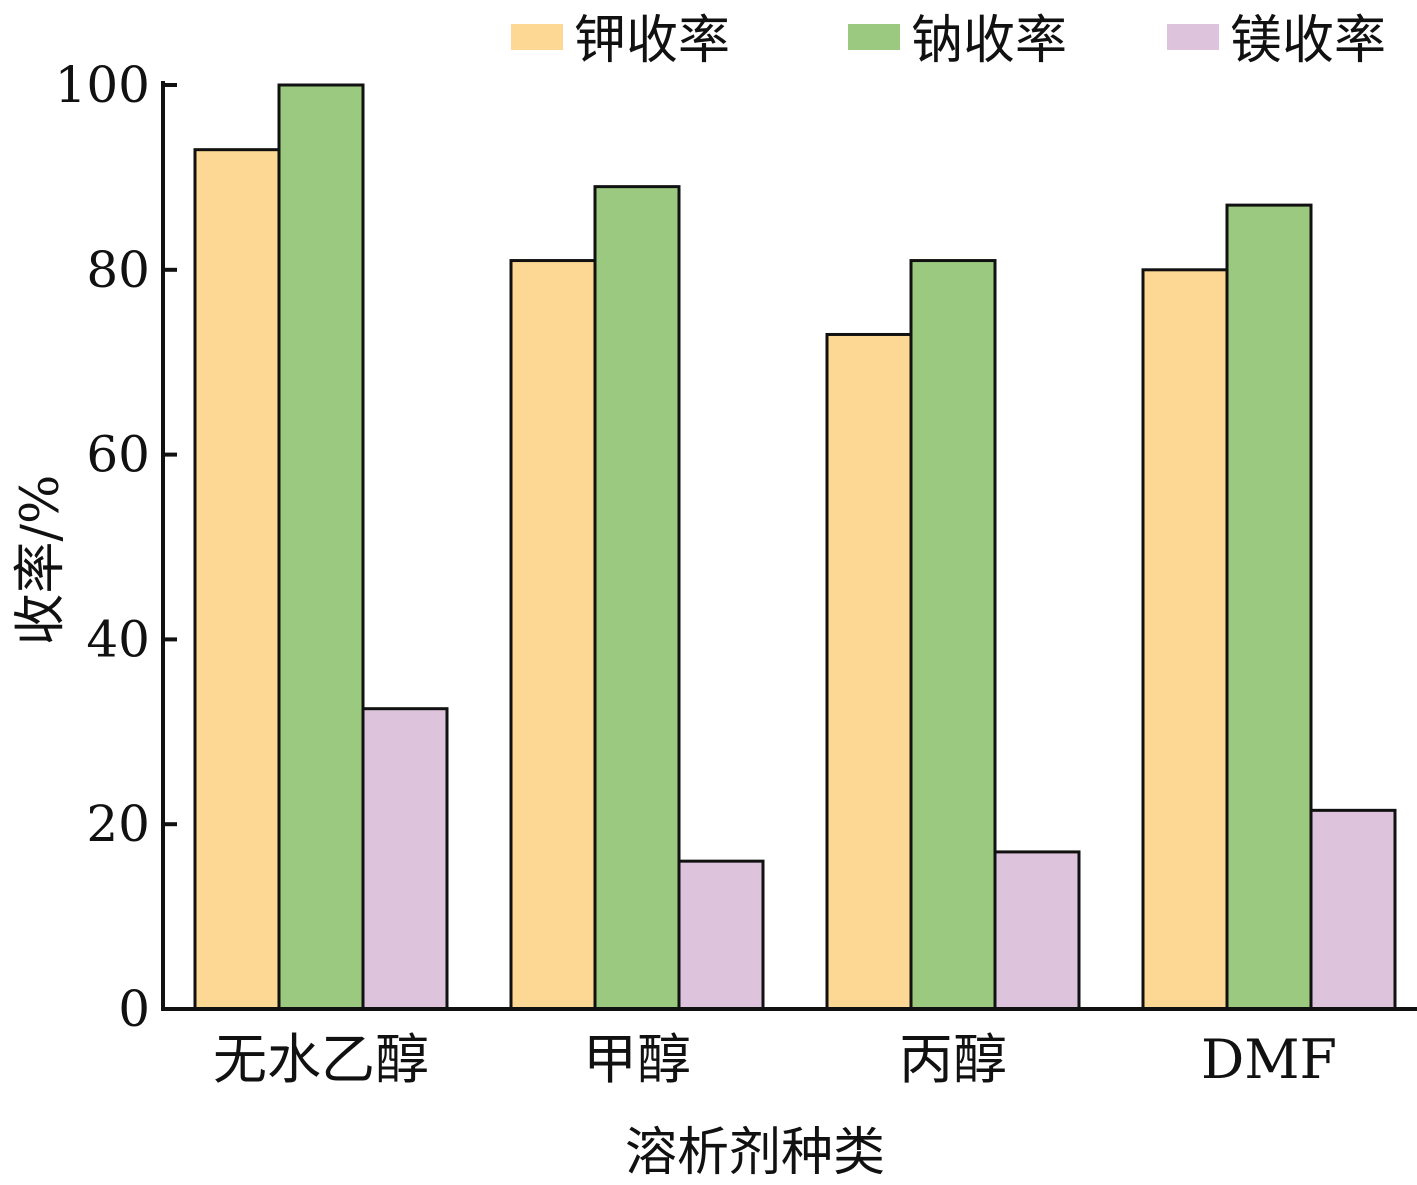 This screenshot has height=1185, width=1417. I want to click on legend: 钾收率 钠收率 镁收率, so click(948, 41).